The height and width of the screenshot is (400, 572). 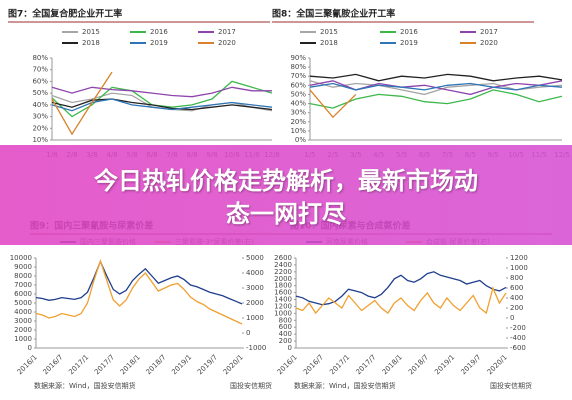 What do you see at coordinates (130, 364) in the screenshot?
I see `x-tick-label: 2018/1` at bounding box center [130, 364].